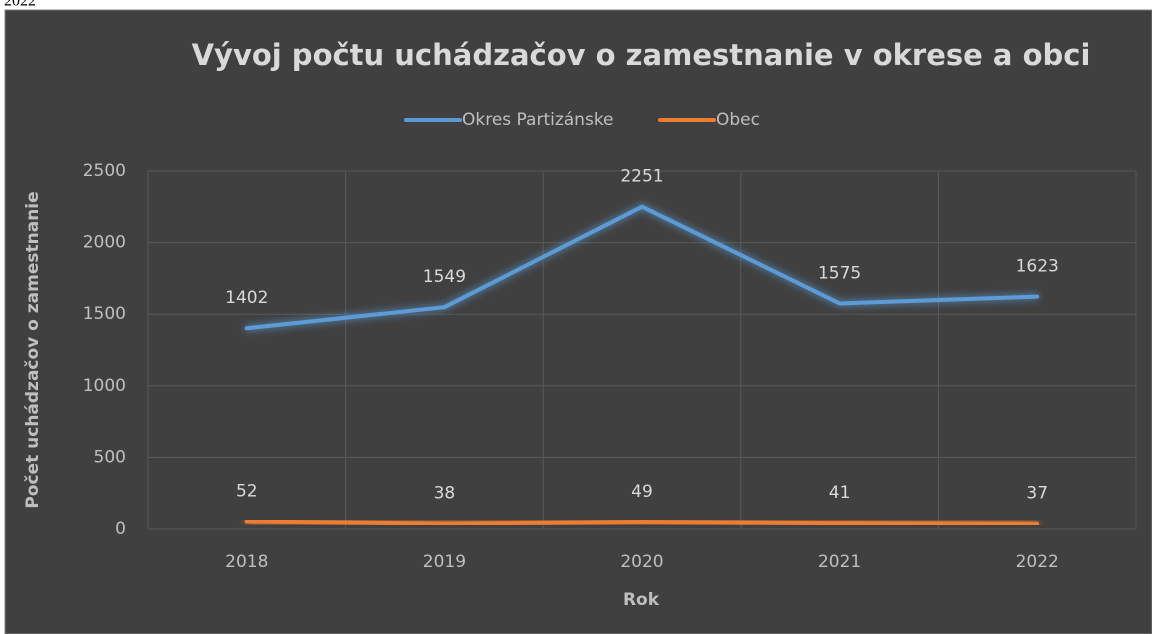 This screenshot has width=1152, height=634. What do you see at coordinates (33, 349) in the screenshot?
I see `y-axis-title: Počet uchádzačov o zamestnanie` at bounding box center [33, 349].